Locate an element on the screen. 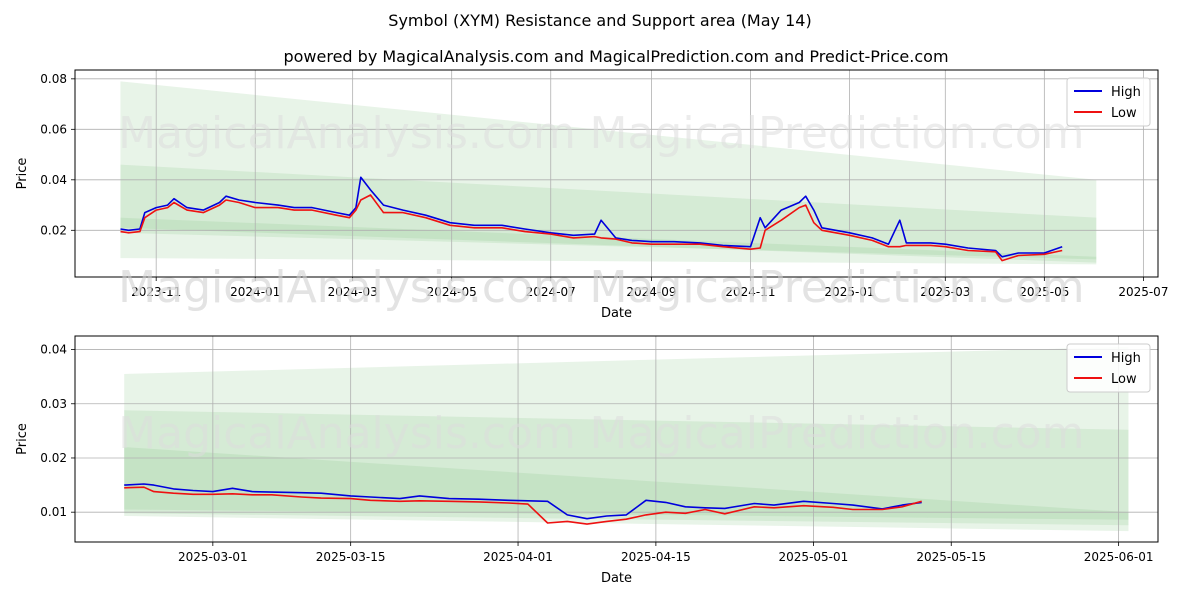 Image resolution: width=1200 pixels, height=600 pixels. x-tick-label: 2025-04-01 is located at coordinates (518, 557).